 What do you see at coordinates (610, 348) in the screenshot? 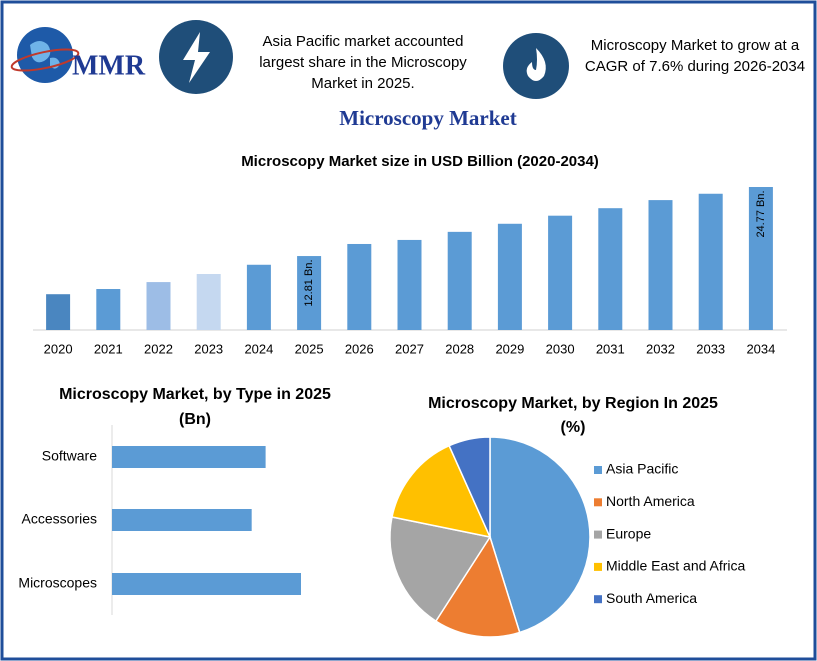
I see `x-tick-label: 2031` at bounding box center [610, 348].